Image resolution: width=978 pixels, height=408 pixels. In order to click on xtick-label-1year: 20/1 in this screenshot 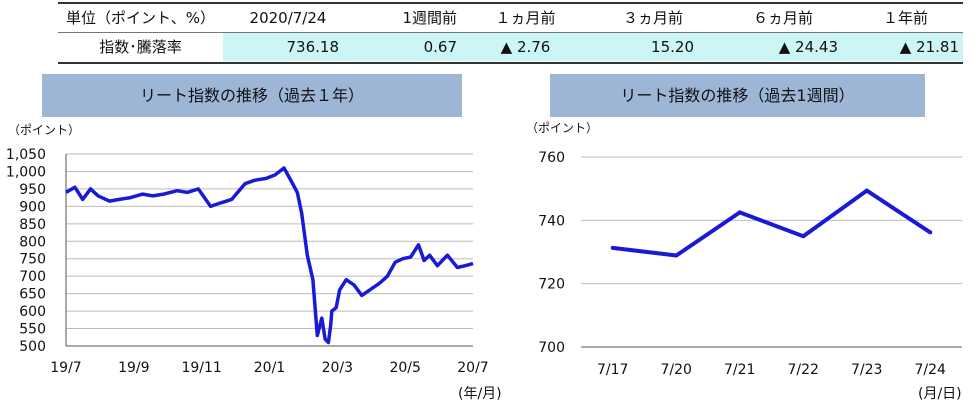, I will do `click(269, 368)`.